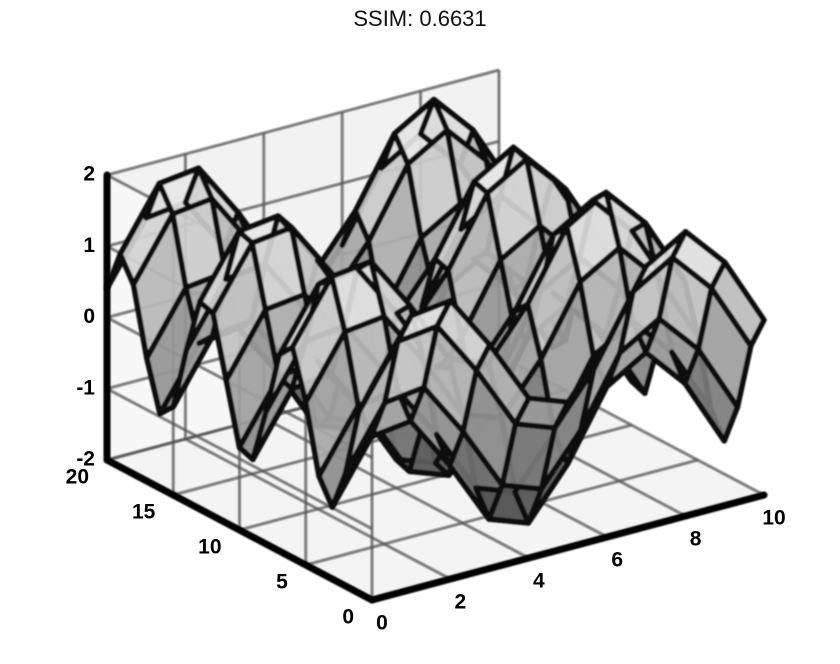 This screenshot has width=840, height=664. Describe the element at coordinates (617, 560) in the screenshot. I see `x-tick-label: 6` at that location.